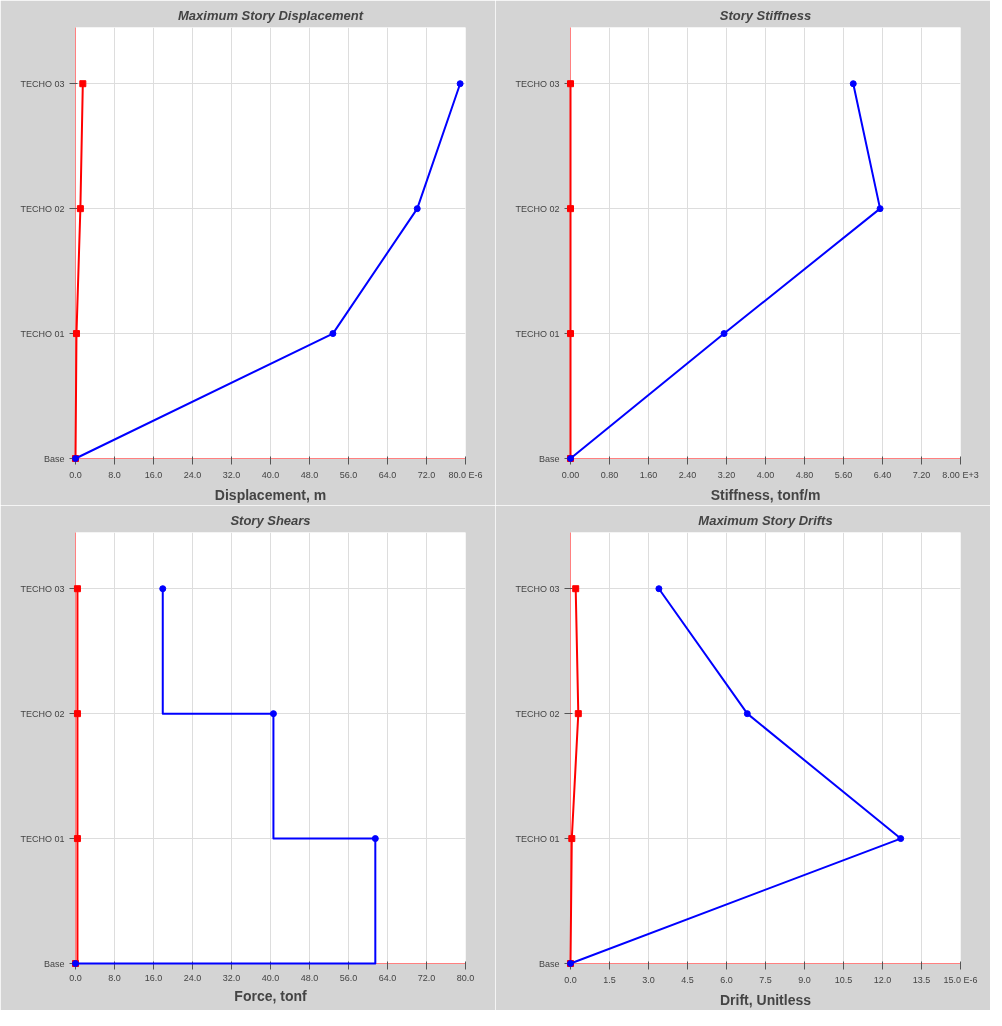 This screenshot has height=1026, width=1002. I want to click on x-tick-label: 1.5, so click(609, 979).